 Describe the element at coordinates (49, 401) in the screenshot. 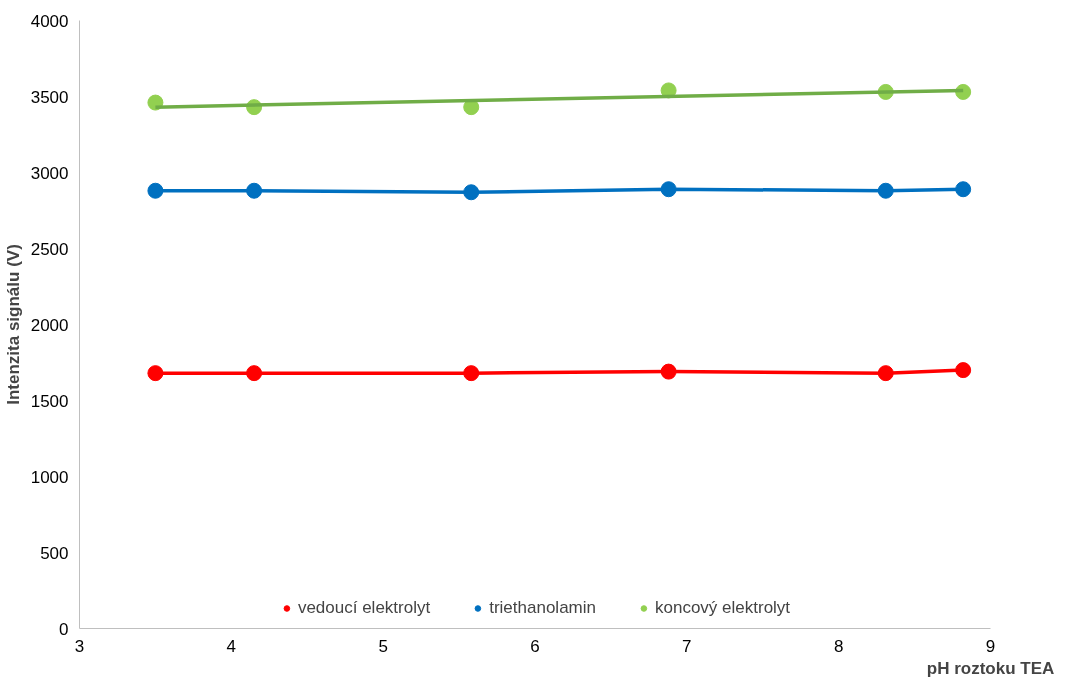

I see `y-tick-label: 1500` at that location.